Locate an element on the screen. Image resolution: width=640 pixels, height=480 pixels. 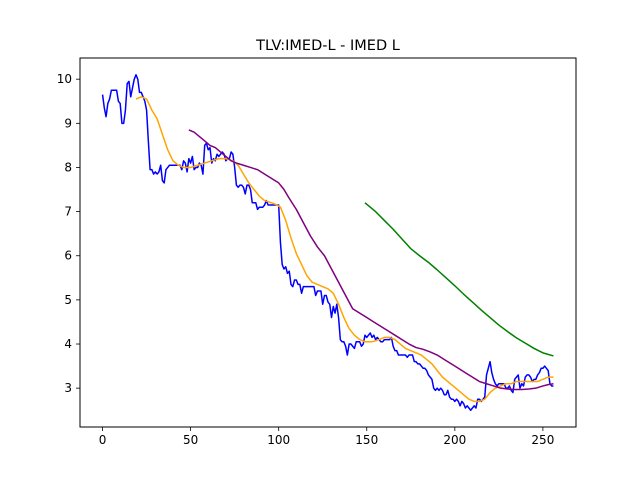
x-tick-label: 100 is located at coordinates (278, 440).